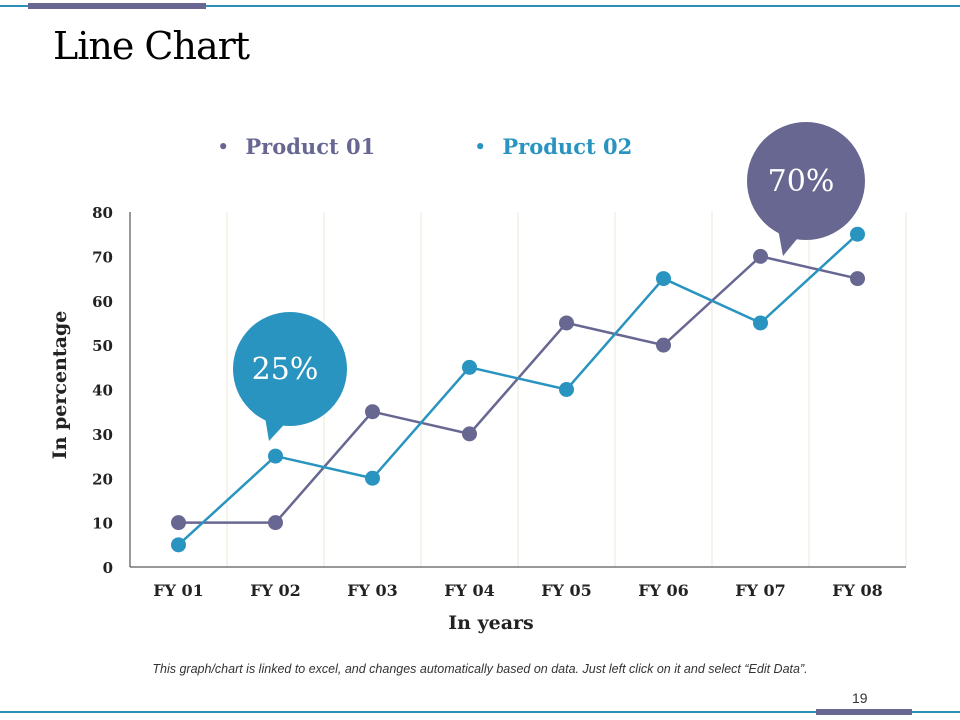  Describe the element at coordinates (663, 590) in the screenshot. I see `x-tick-label: FY 06` at that location.